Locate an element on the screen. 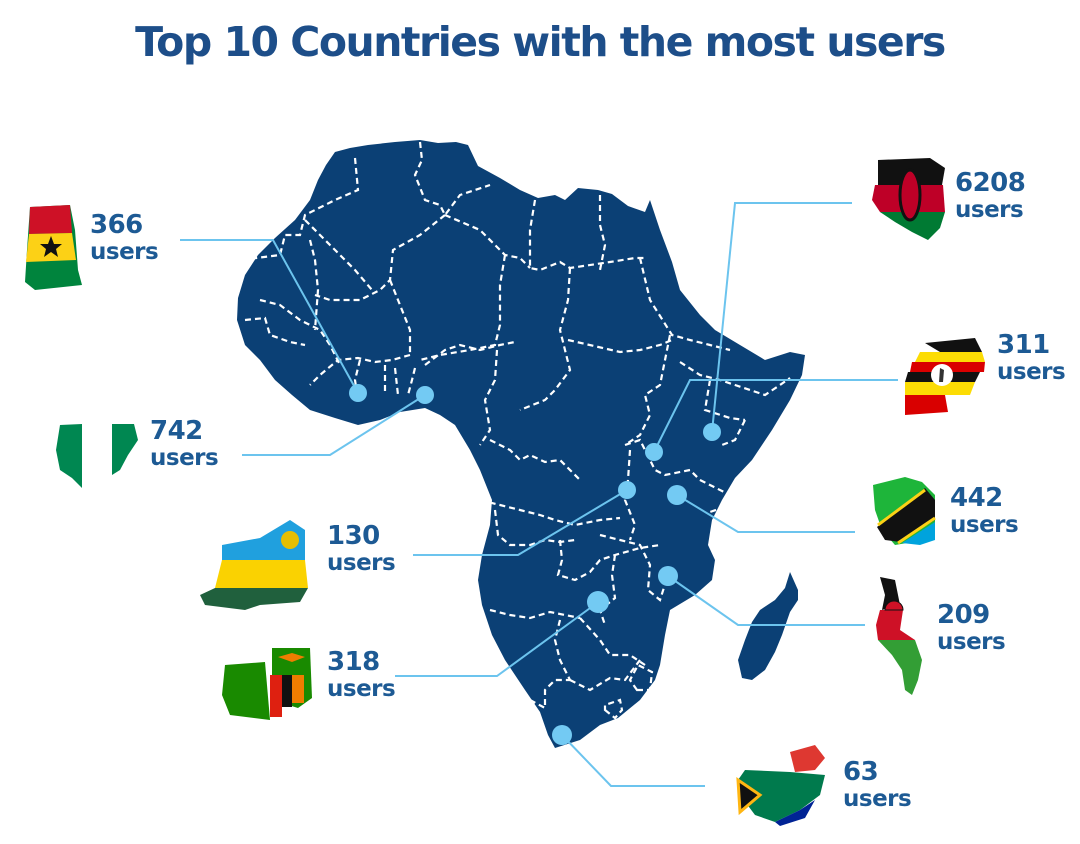  tanzania-flag-map-icon is located at coordinates (904, 511).